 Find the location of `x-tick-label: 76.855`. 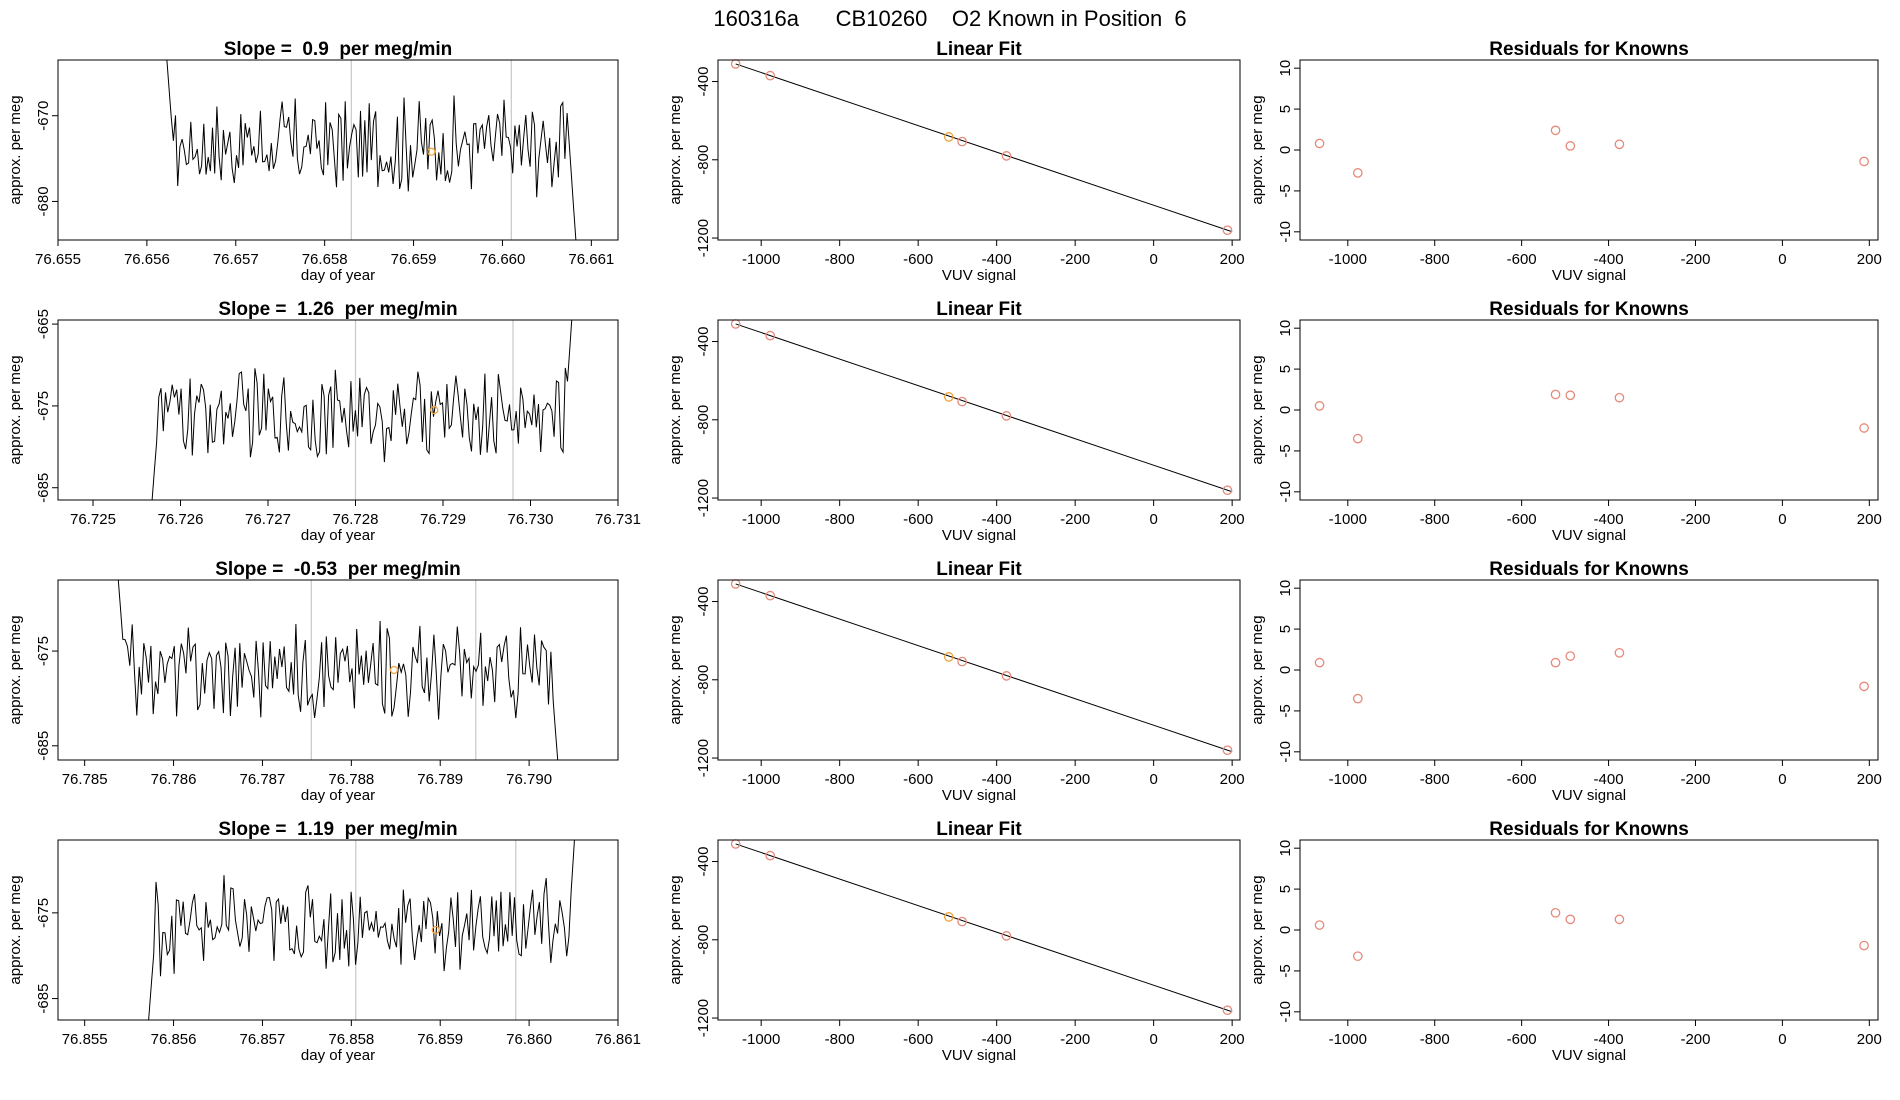

x-tick-label: 76.855 is located at coordinates (85, 1039).